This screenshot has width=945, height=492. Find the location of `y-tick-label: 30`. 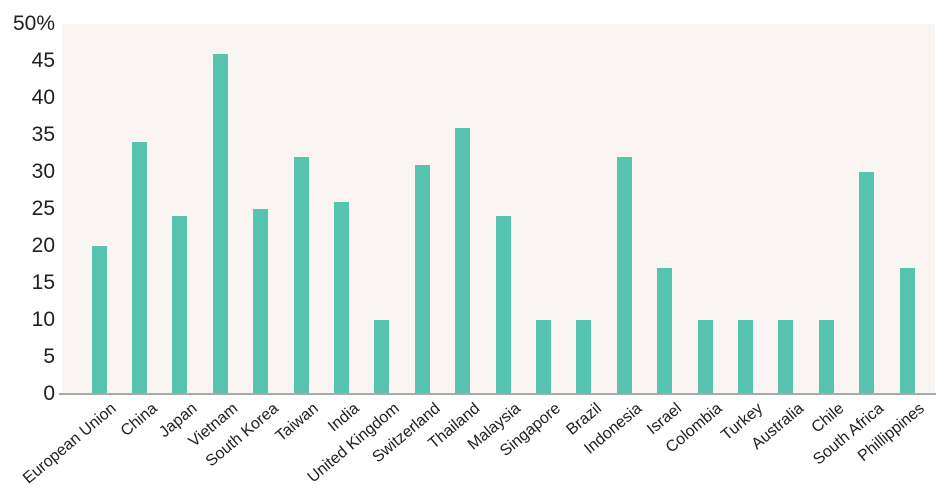

y-tick-label: 30 is located at coordinates (43, 171).